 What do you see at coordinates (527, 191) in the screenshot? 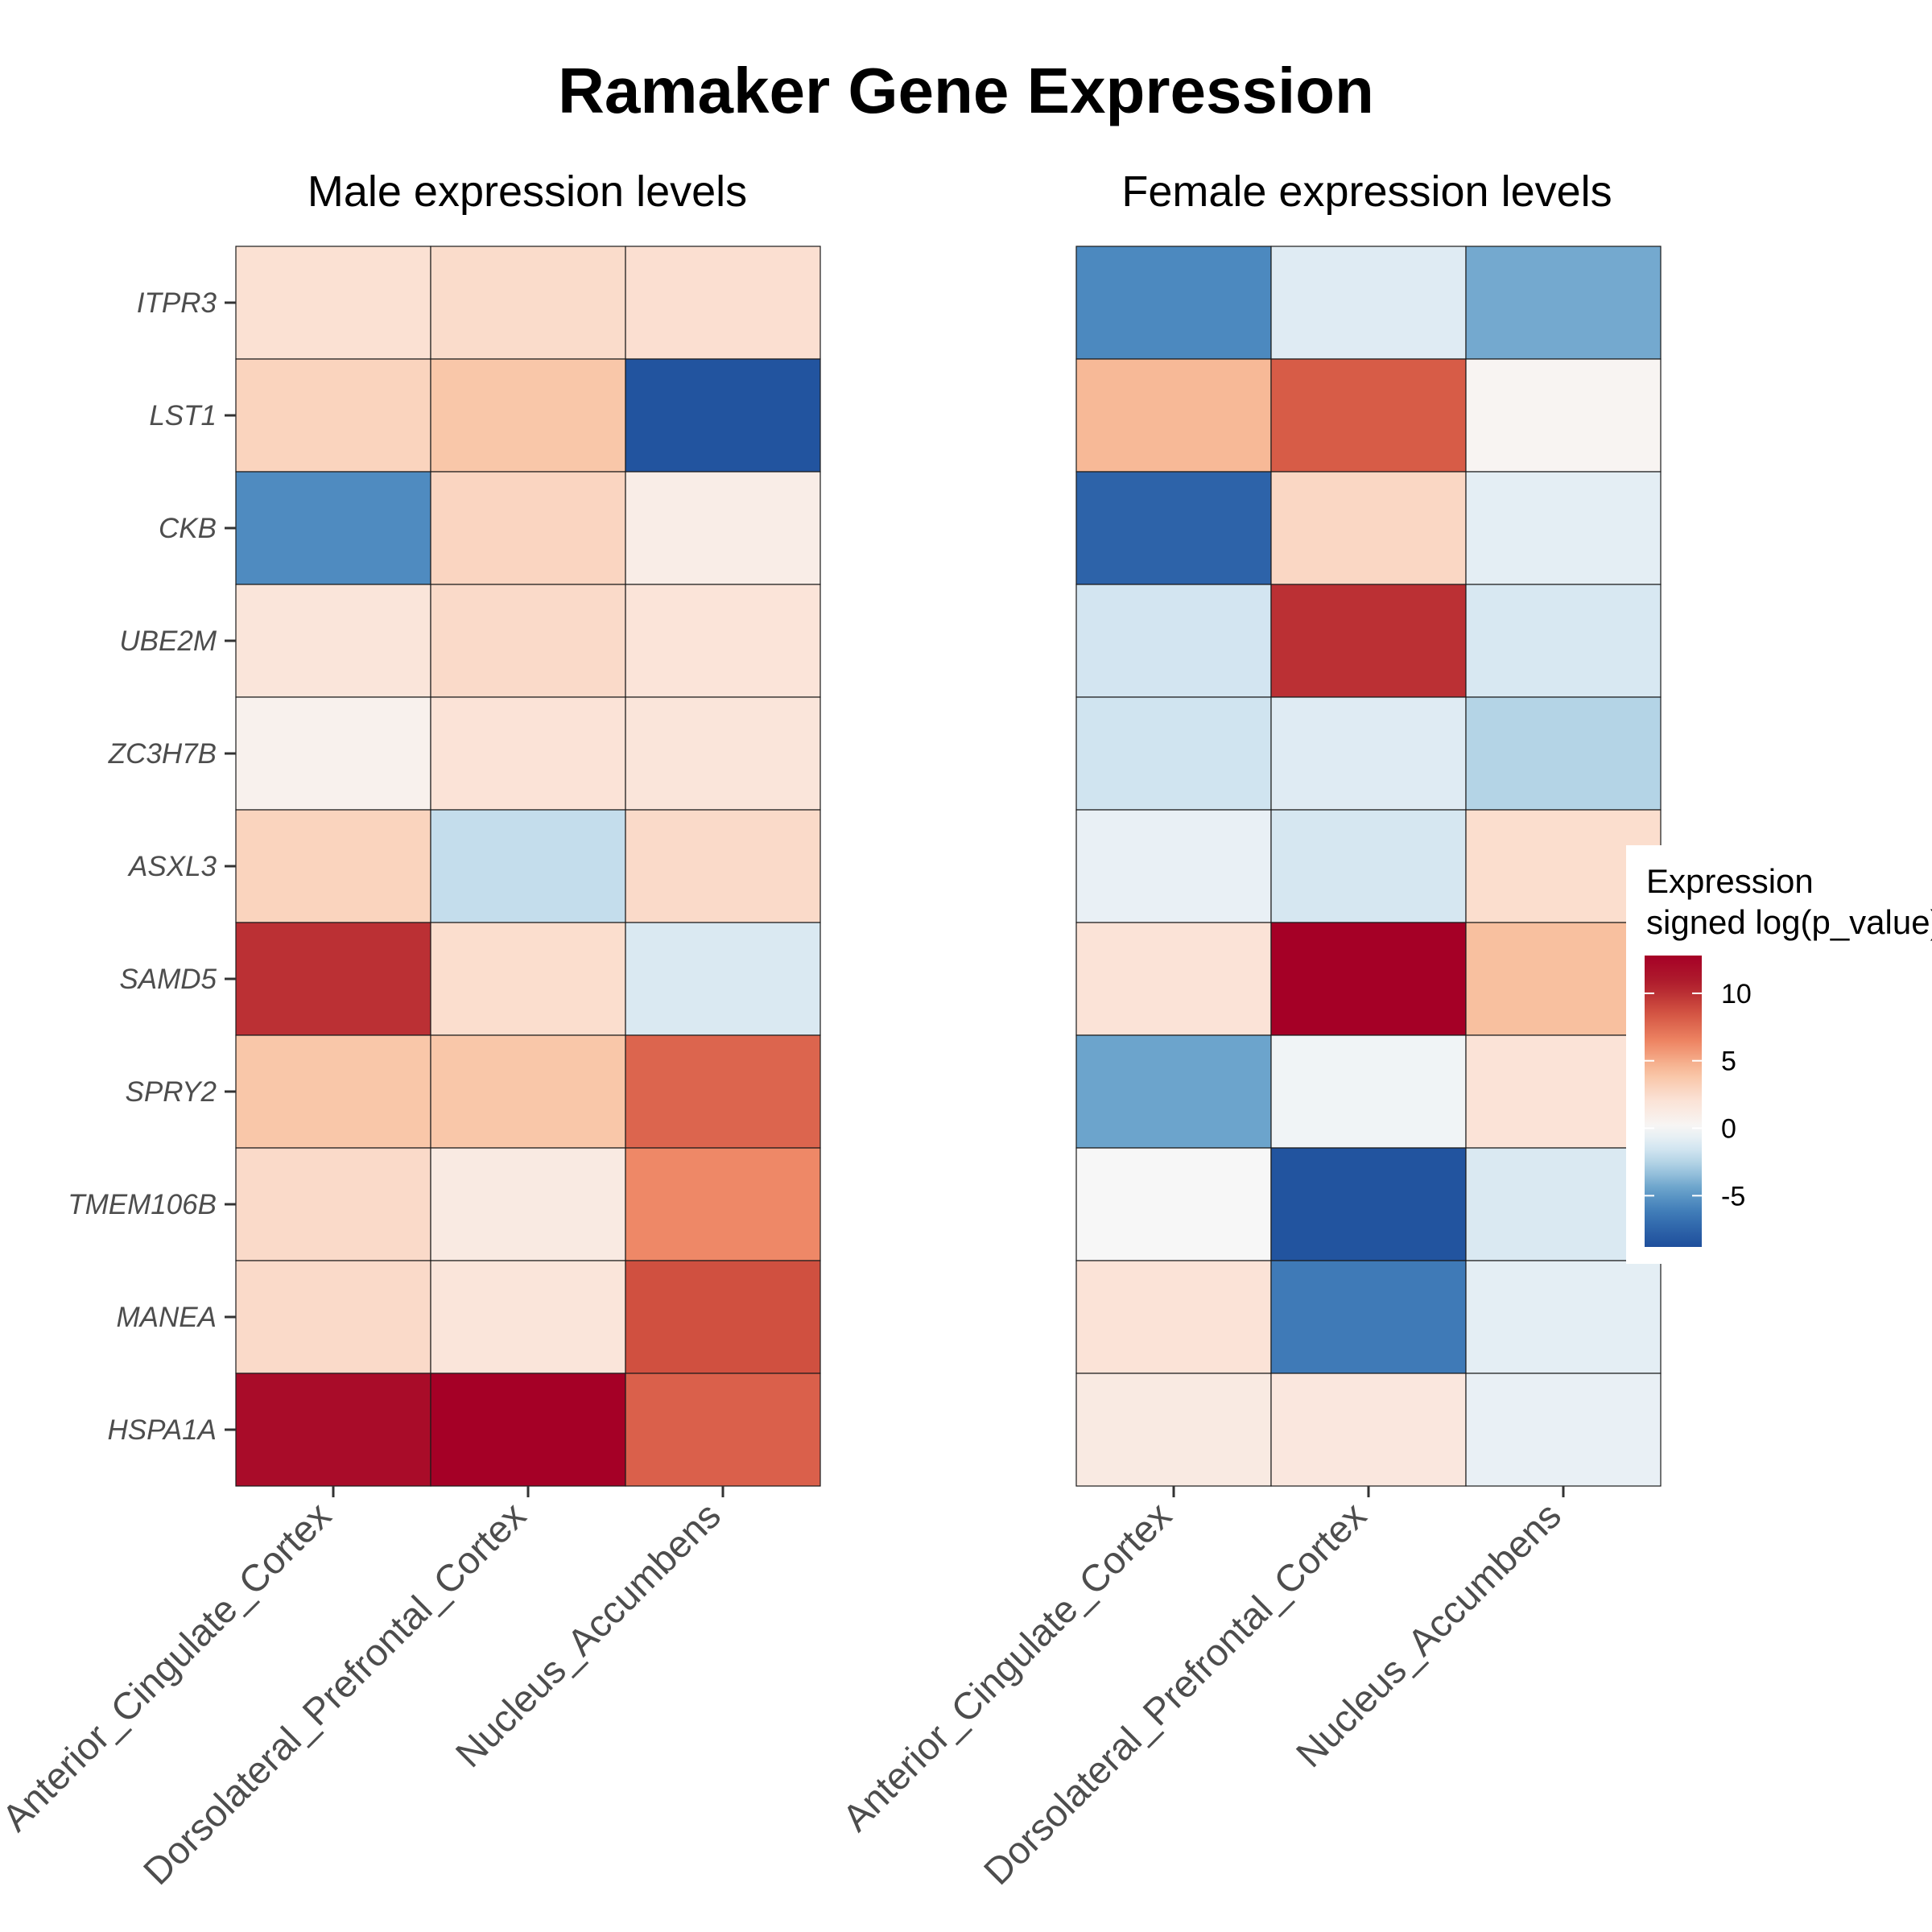
I see `male-panel-title: Male expression levels` at bounding box center [527, 191].